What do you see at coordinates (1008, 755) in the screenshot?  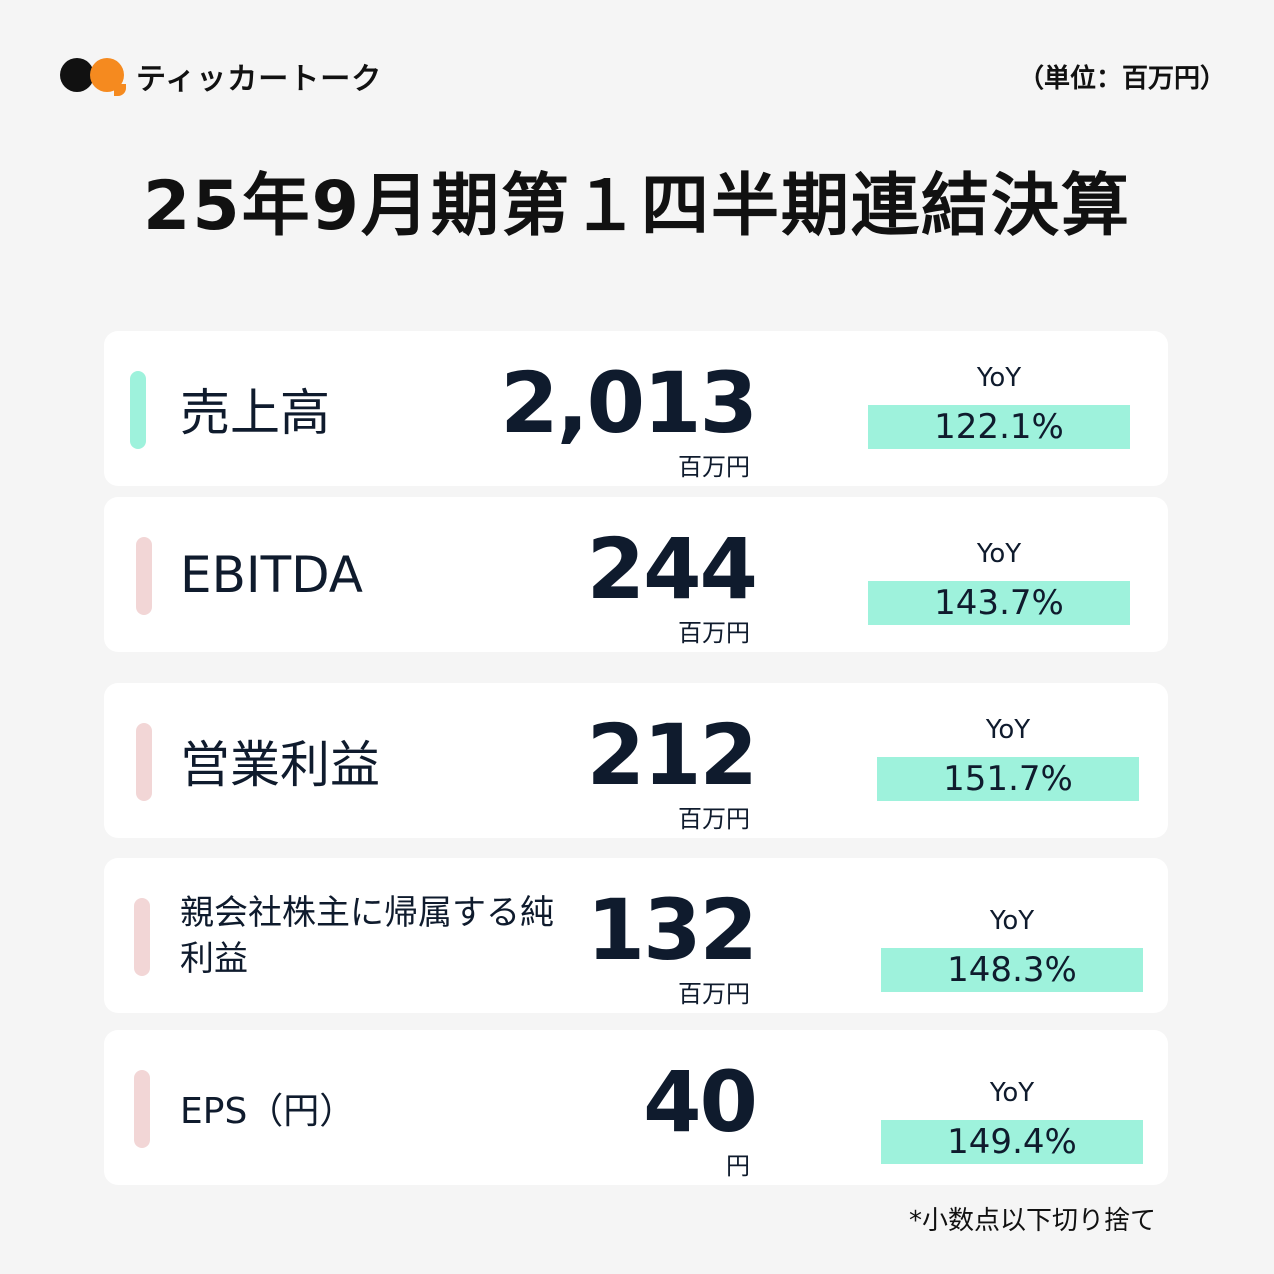 I see `yoy-block: YoY 151.7%` at bounding box center [1008, 755].